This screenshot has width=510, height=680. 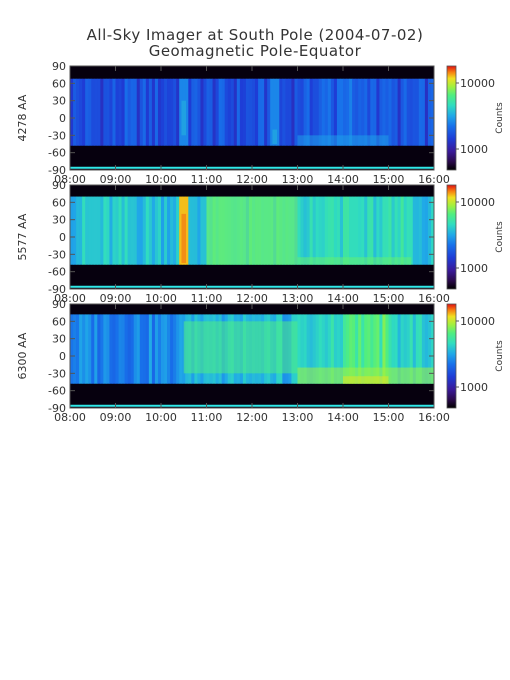 I want to click on x-tick-label: 11:00, so click(x=207, y=298).